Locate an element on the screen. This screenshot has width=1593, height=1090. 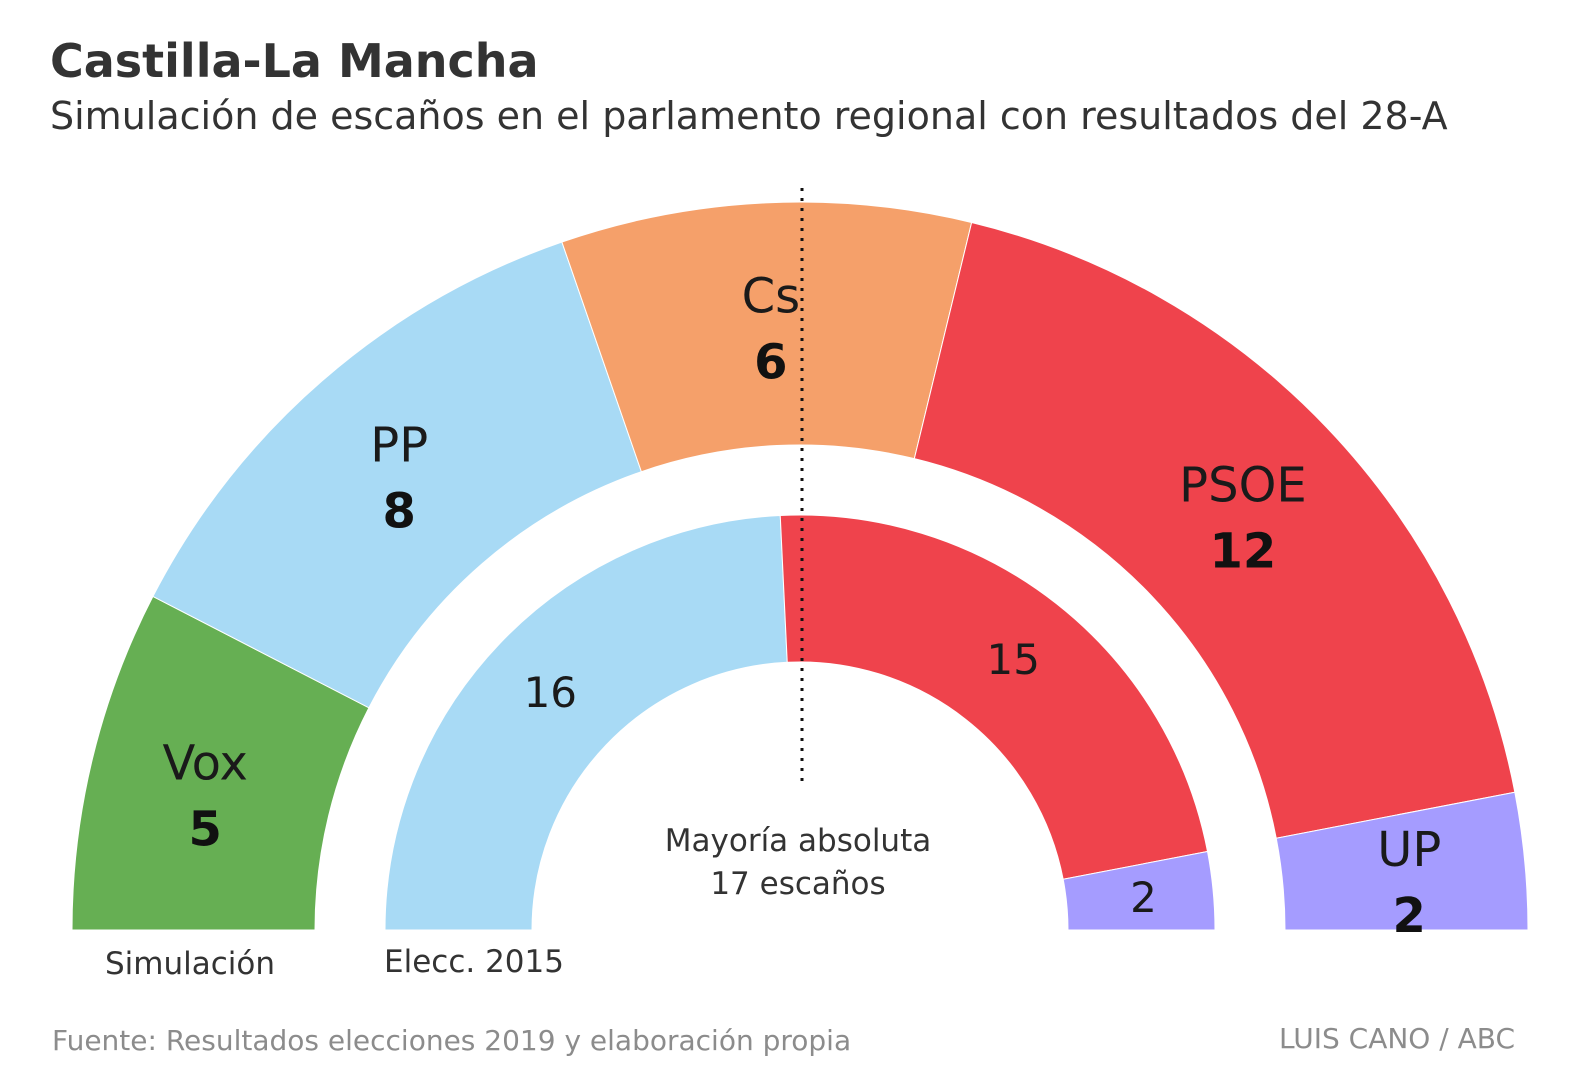
simulation-ring-label: Simulación is located at coordinates (190, 964).